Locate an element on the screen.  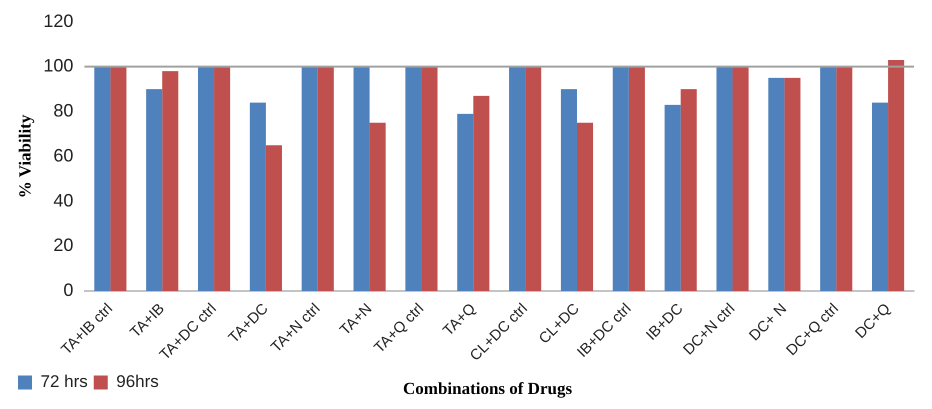
y-tick-label: 20 is located at coordinates (63, 245).